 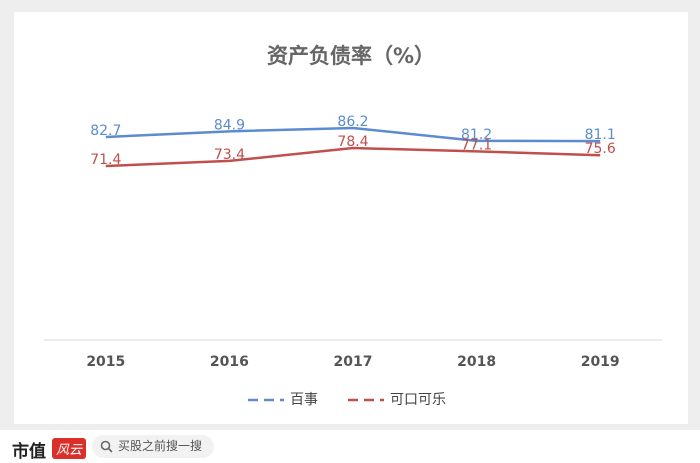 What do you see at coordinates (304, 400) in the screenshot?
I see `legend-label: 百事` at bounding box center [304, 400].